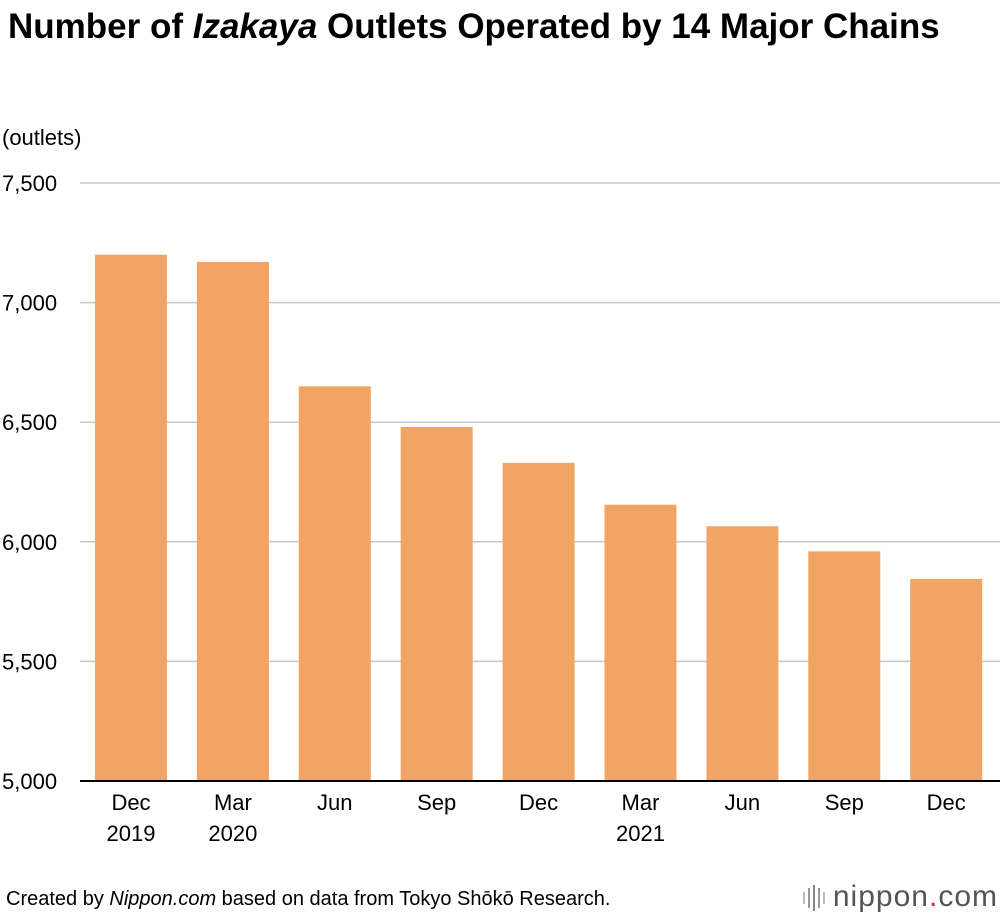 This screenshot has width=1000, height=920. What do you see at coordinates (29, 422) in the screenshot?
I see `y-tick-label: 6,500` at bounding box center [29, 422].